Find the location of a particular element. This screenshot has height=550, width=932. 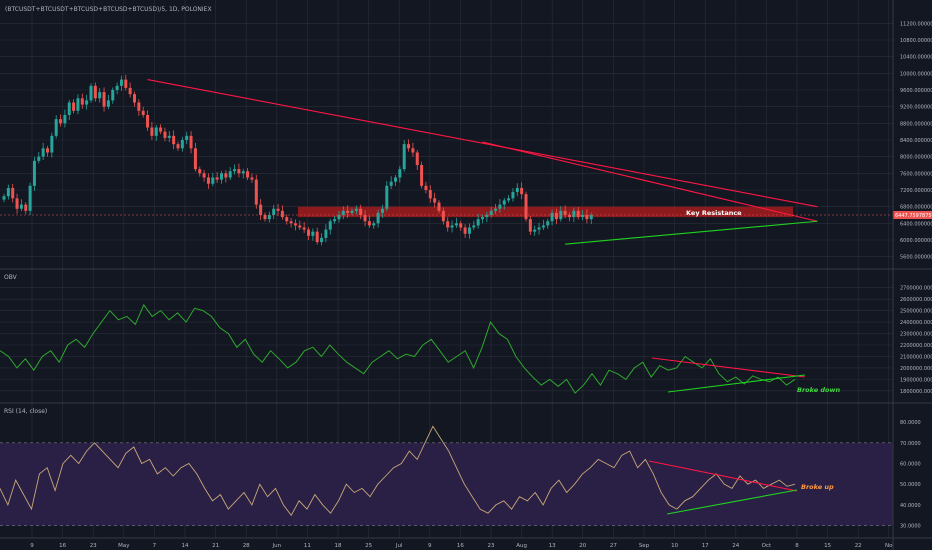

obv-panel is located at coordinates (403, 348).